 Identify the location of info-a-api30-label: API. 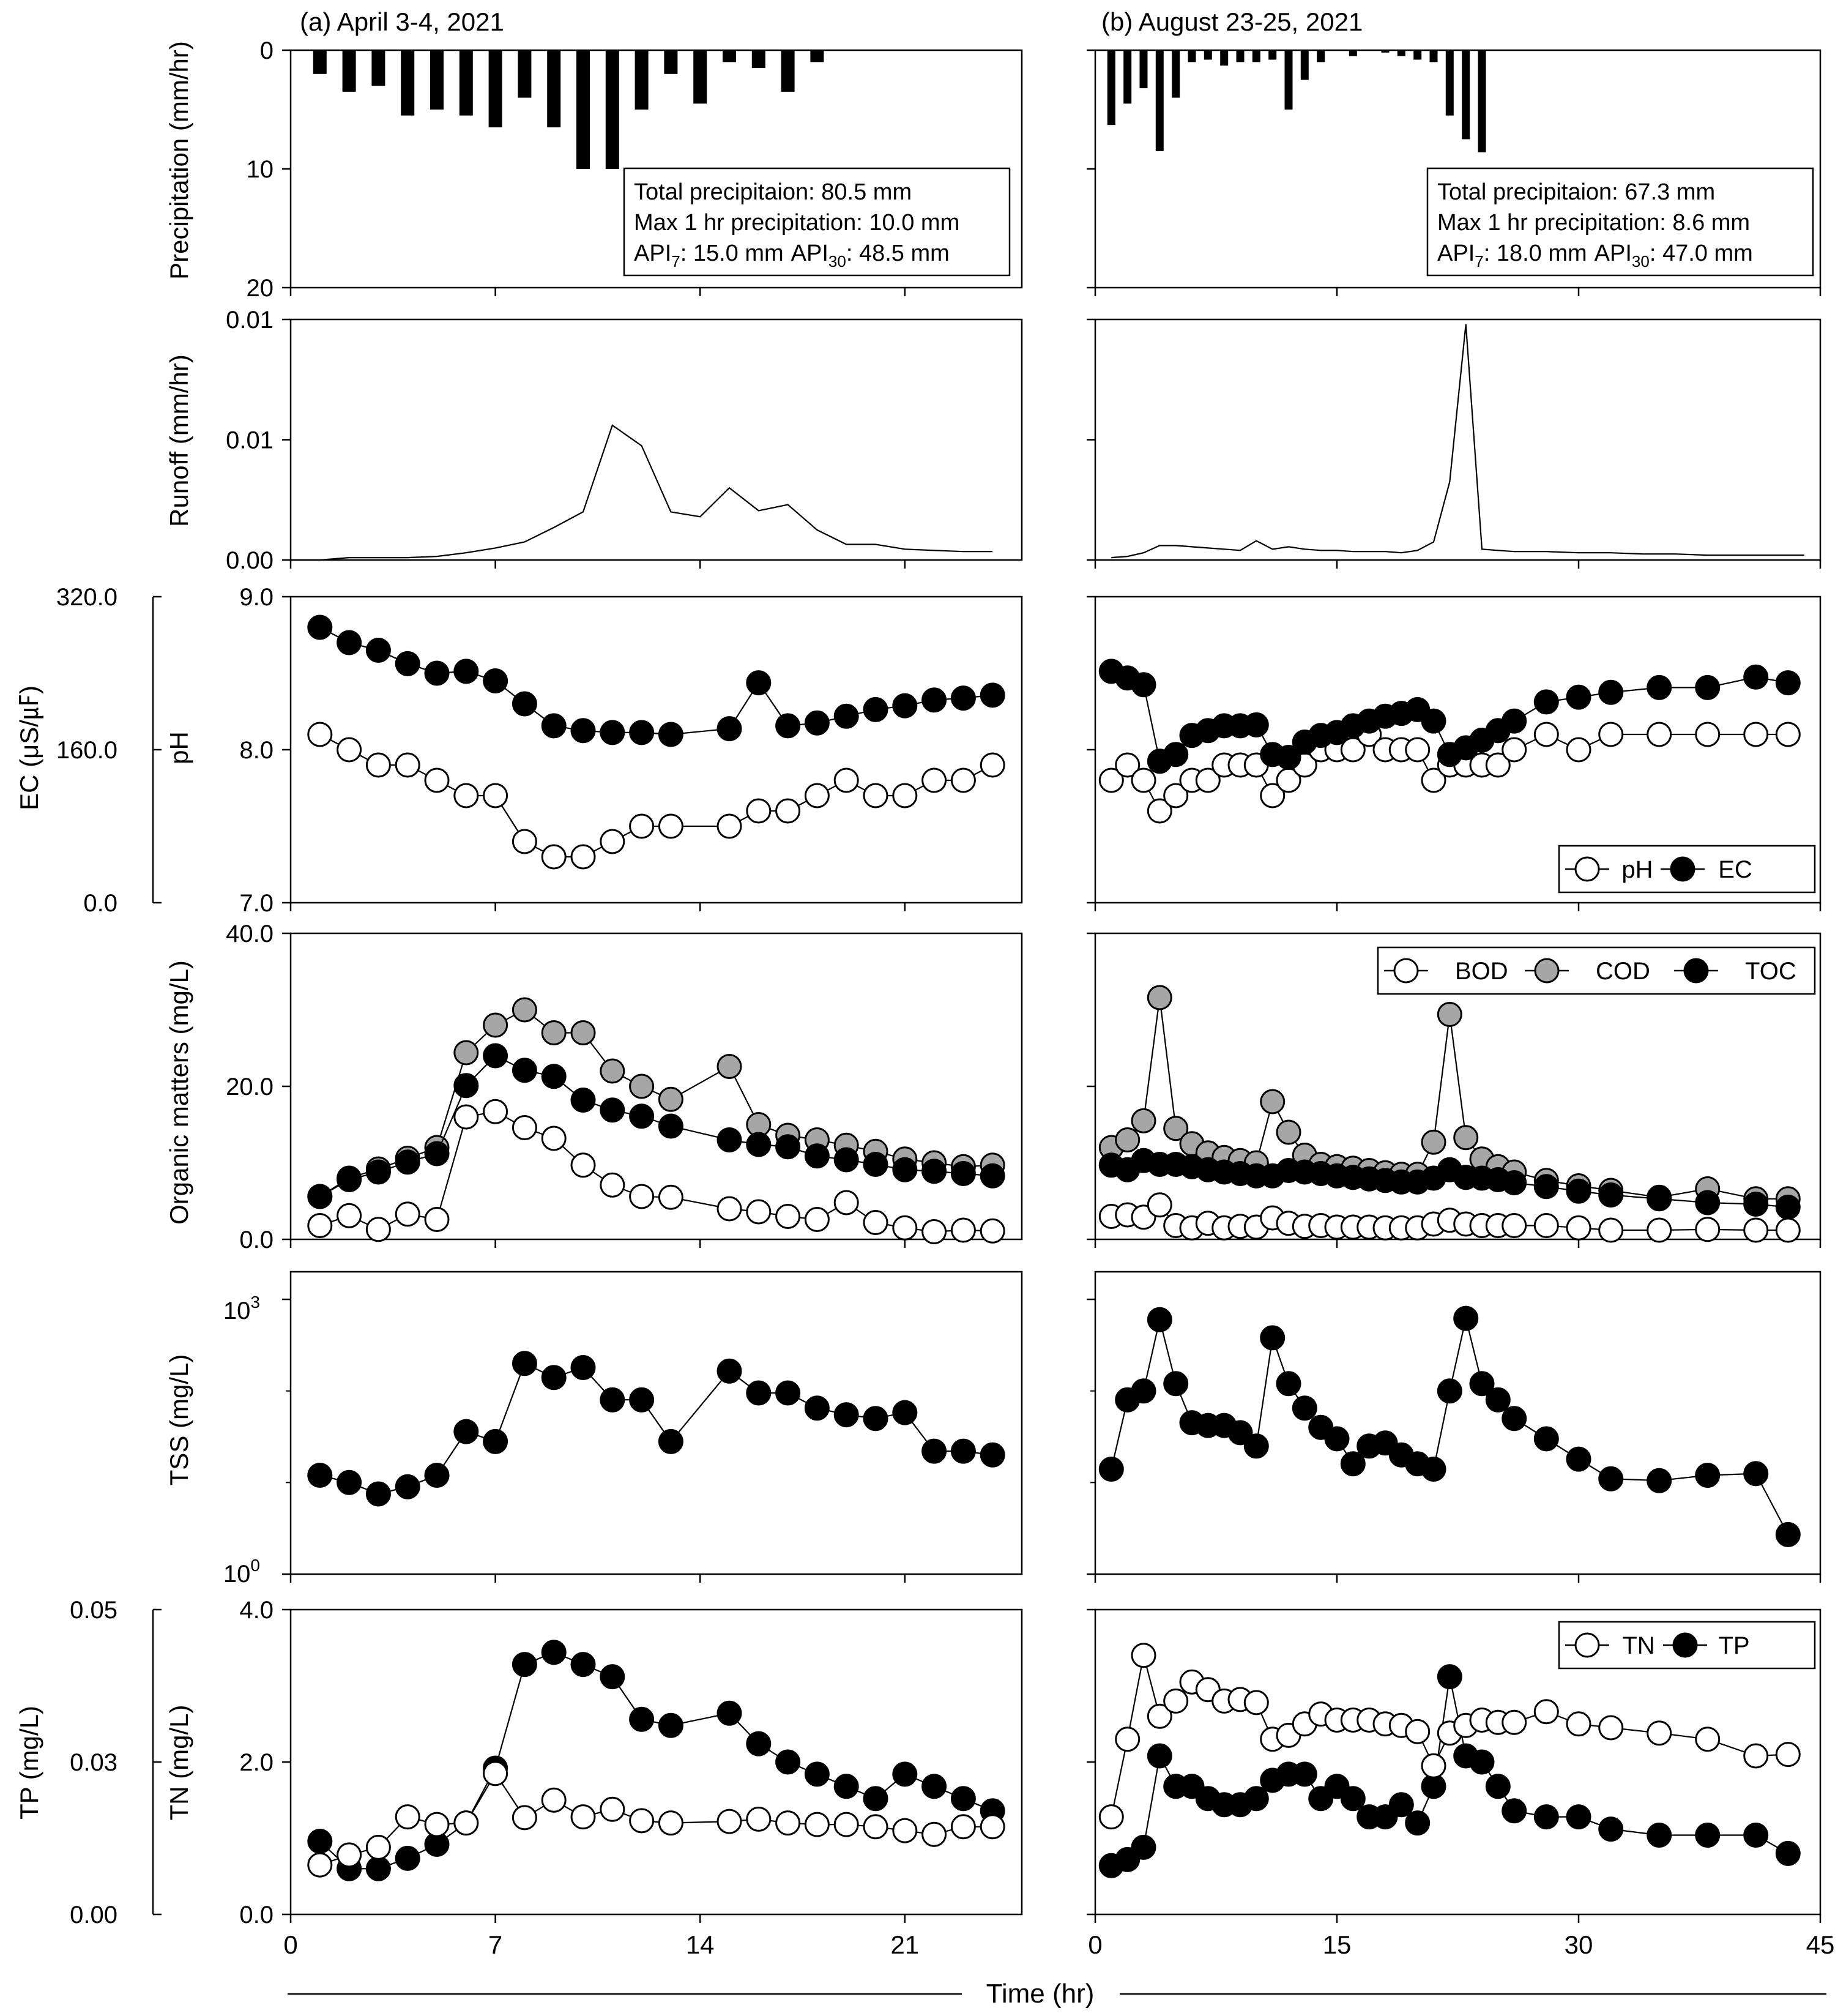
(809, 253).